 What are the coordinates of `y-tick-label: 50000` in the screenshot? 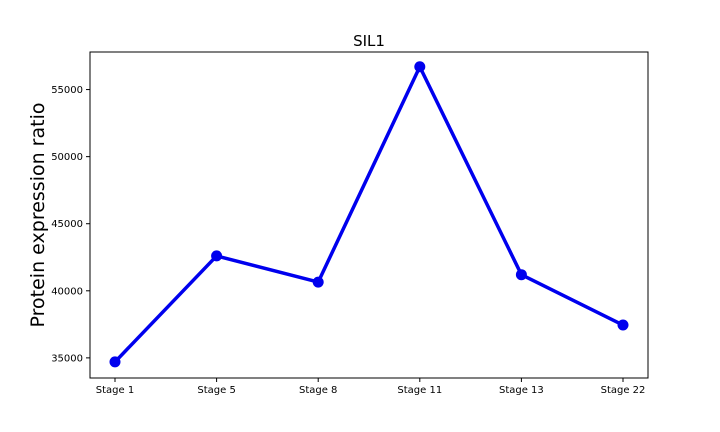 It's located at (67, 157).